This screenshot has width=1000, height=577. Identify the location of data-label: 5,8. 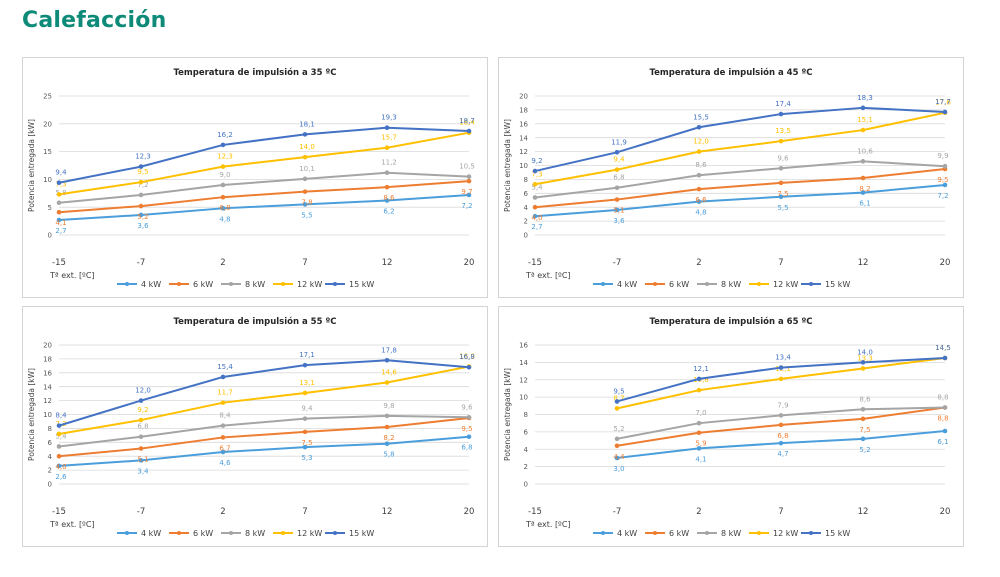
(388, 455).